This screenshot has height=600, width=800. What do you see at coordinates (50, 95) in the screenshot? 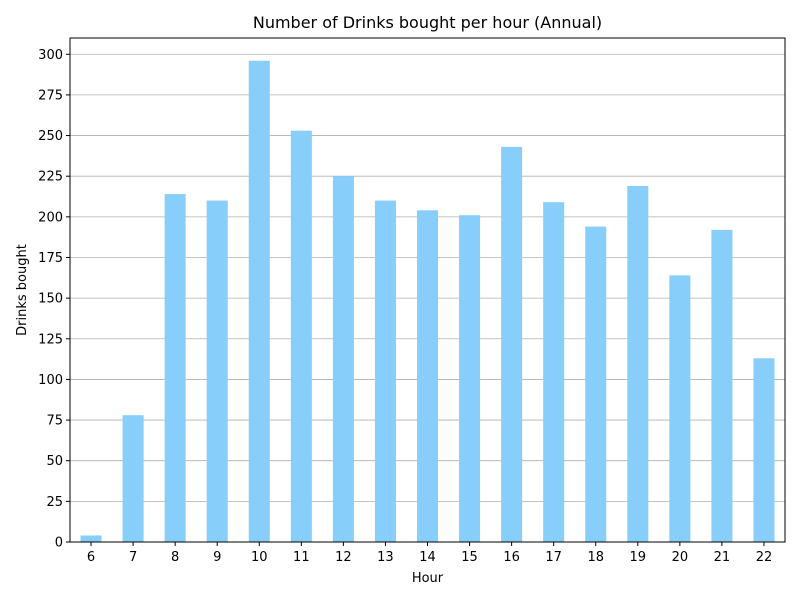
I see `y-tick-label: 275` at bounding box center [50, 95].